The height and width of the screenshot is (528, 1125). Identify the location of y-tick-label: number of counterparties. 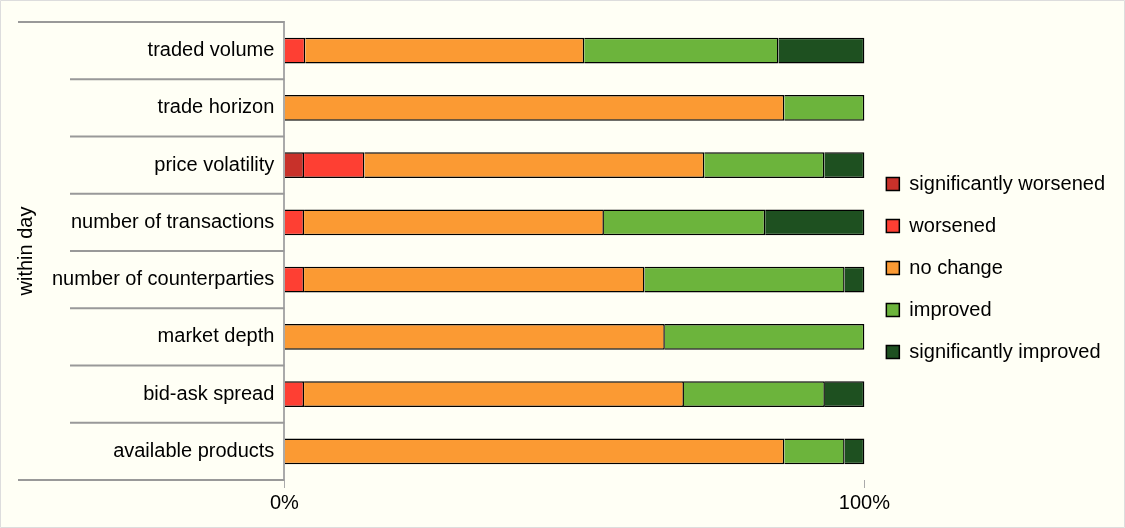
(163, 278).